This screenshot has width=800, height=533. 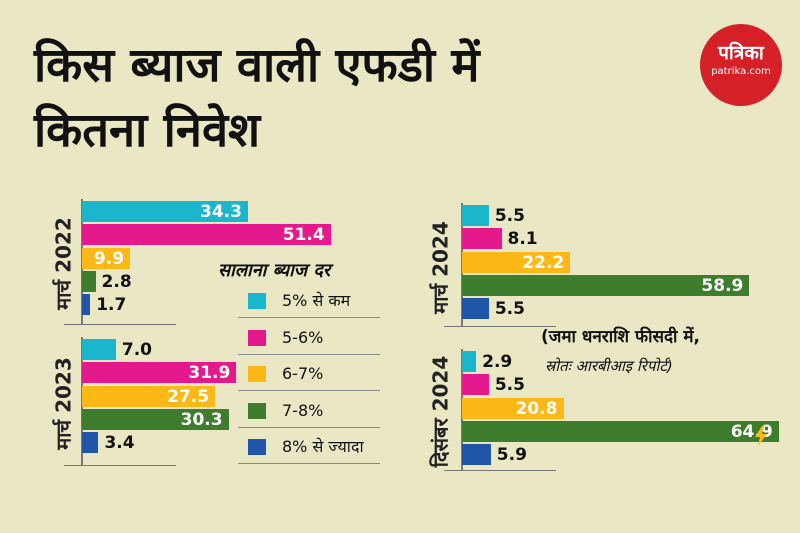 I want to click on legend-item-label: 6-7%, so click(x=303, y=373).